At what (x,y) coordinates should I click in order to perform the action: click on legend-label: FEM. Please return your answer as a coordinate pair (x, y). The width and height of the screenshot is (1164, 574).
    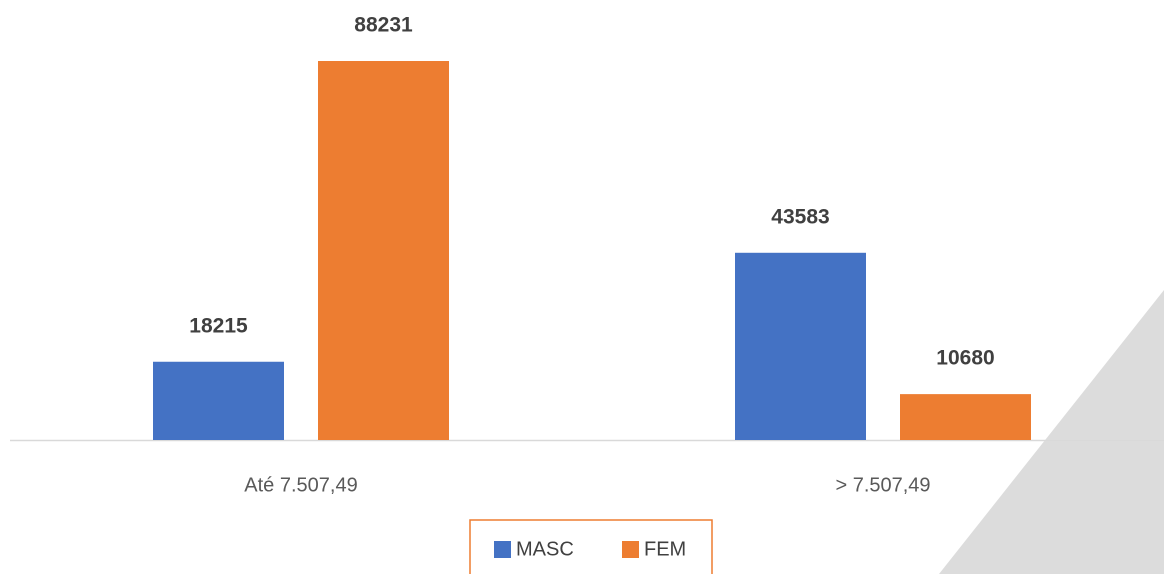
    Looking at the image, I should click on (665, 549).